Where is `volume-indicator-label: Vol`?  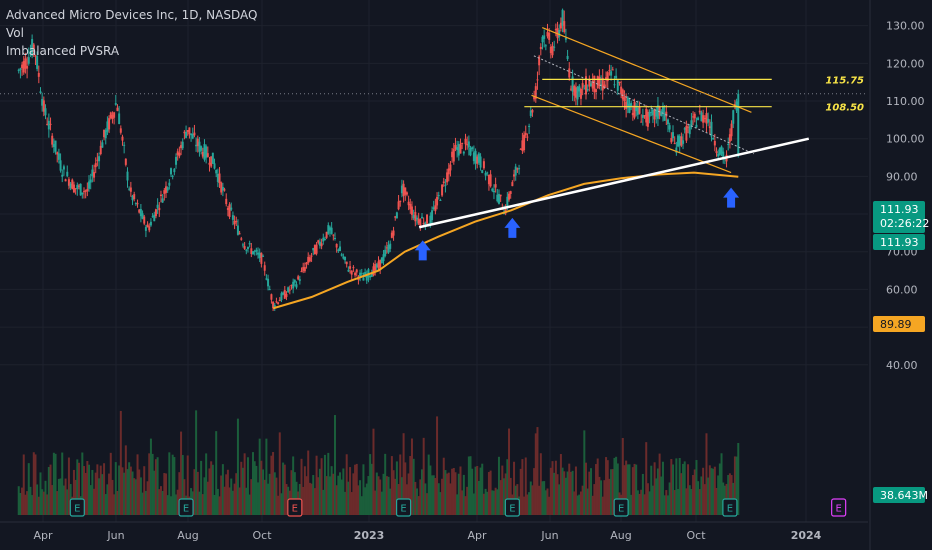
volume-indicator-label: Vol is located at coordinates (15, 33).